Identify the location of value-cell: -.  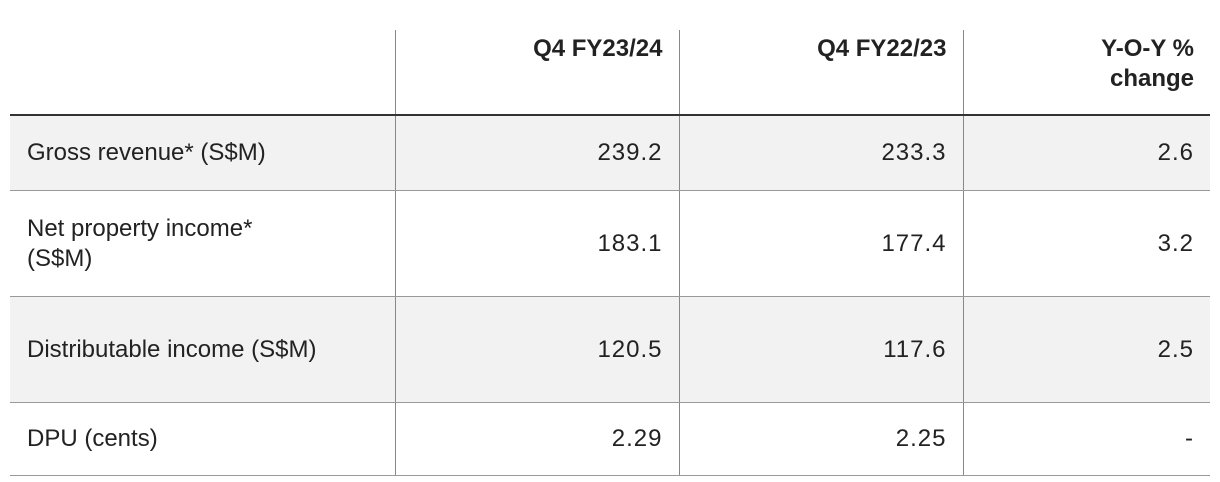
(1086, 439).